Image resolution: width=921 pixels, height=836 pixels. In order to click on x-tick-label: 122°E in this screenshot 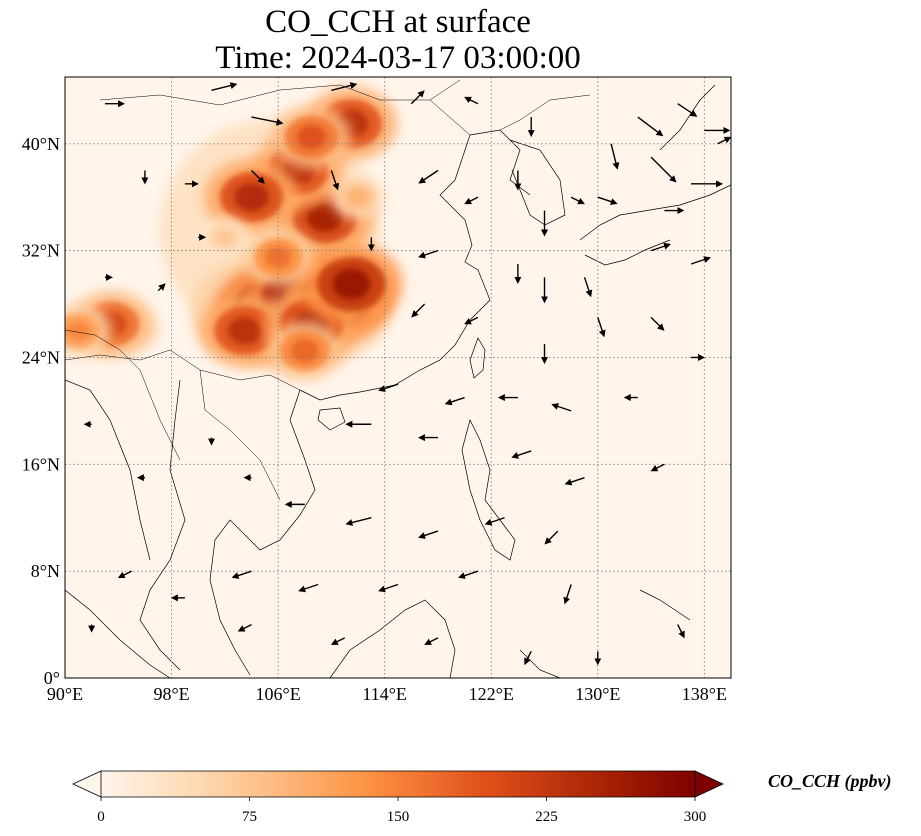, I will do `click(491, 694)`.